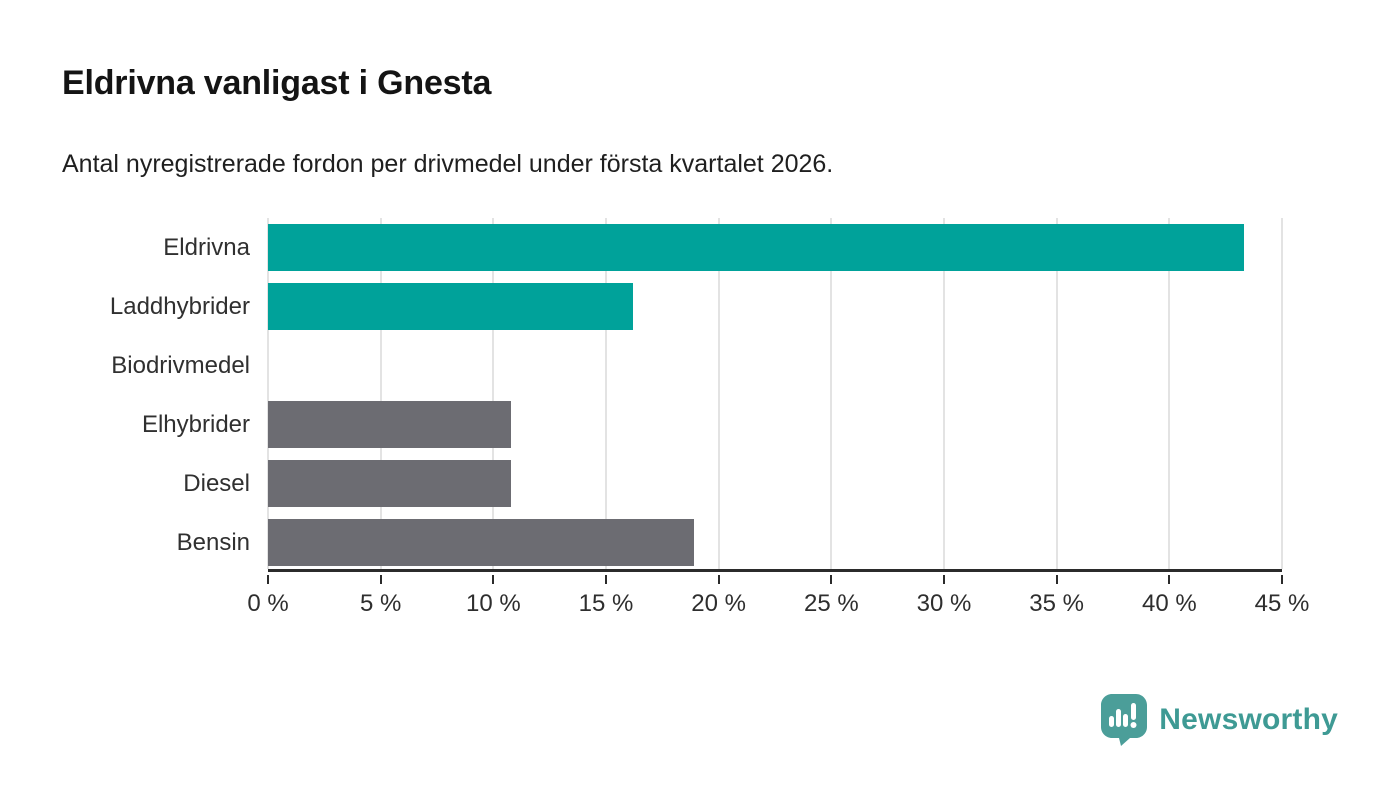 The width and height of the screenshot is (1400, 793). Describe the element at coordinates (180, 365) in the screenshot. I see `category-label-biodrivmedel: Biodrivmedel` at that location.